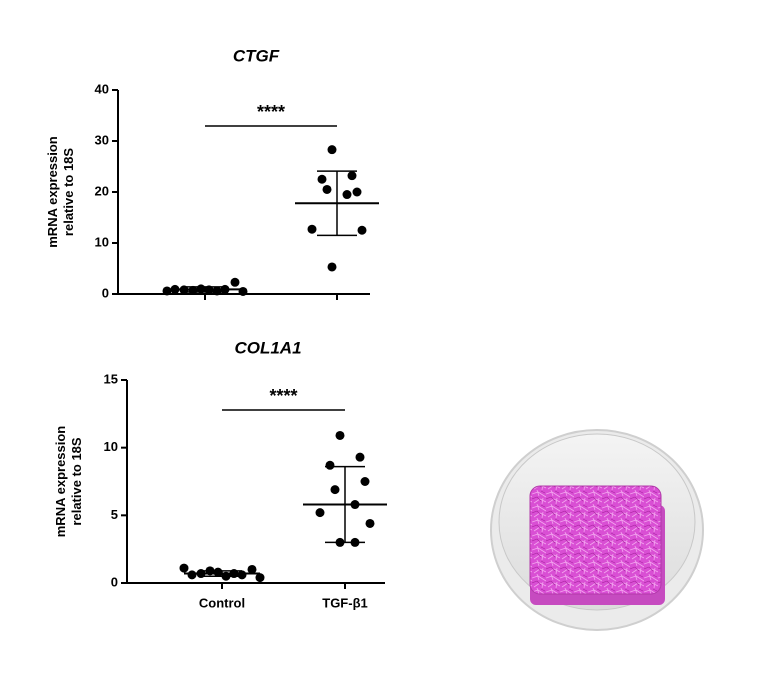 This screenshot has width=762, height=700. Describe the element at coordinates (102, 88) in the screenshot. I see `y-tick-label: 40` at that location.